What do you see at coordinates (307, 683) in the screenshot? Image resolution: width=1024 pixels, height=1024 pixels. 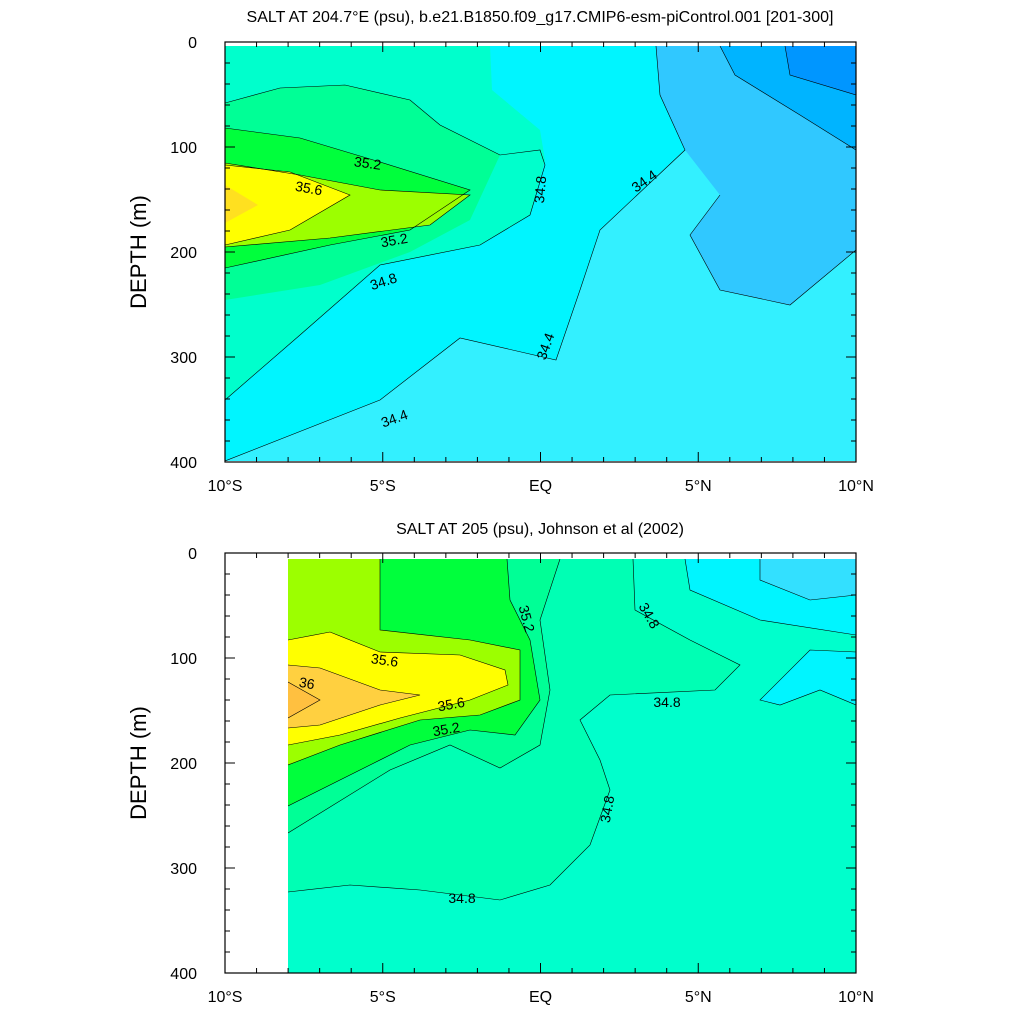 I see `contour-label: 36` at bounding box center [307, 683].